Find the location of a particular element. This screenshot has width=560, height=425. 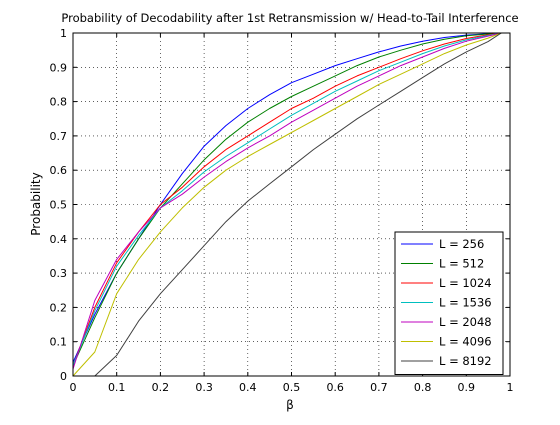

legend-label: L = 8192 is located at coordinates (465, 361).